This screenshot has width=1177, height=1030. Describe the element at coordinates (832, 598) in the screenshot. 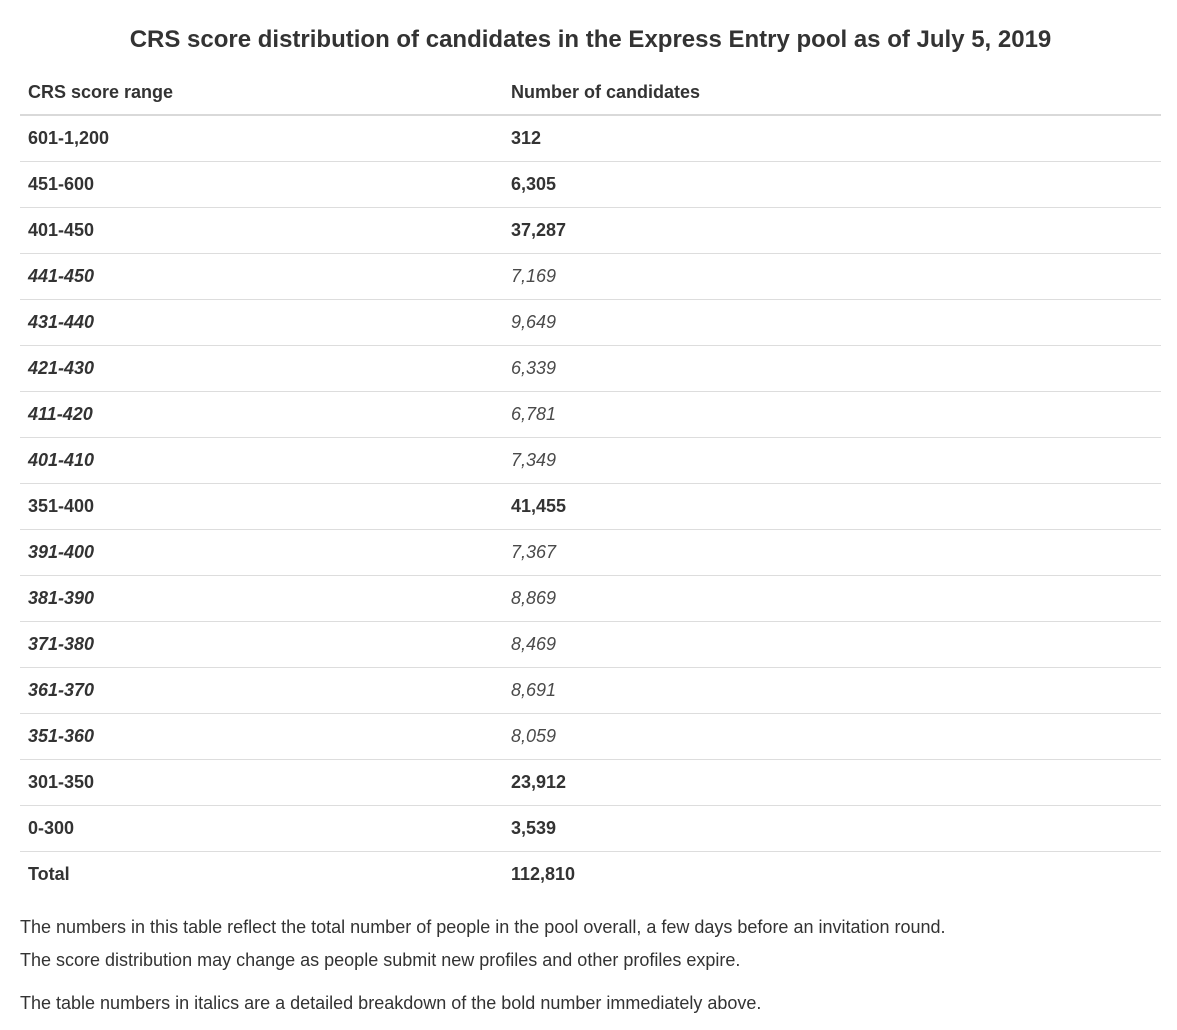

I see `candidate-count-cell: 8,869` at that location.